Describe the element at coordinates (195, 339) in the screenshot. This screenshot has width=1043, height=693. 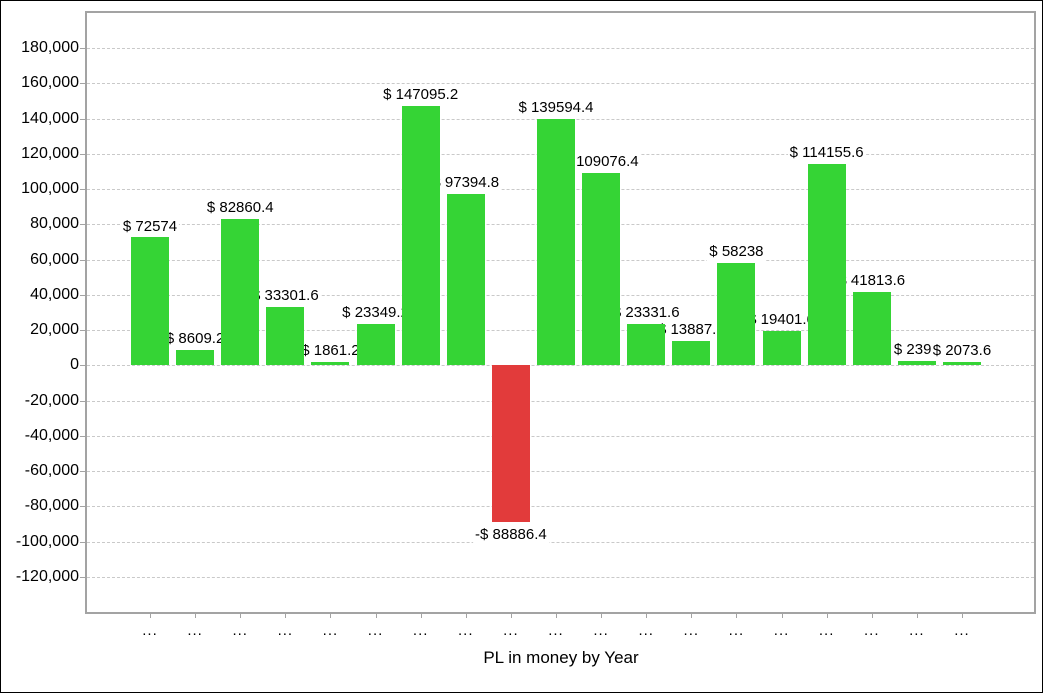
I see `bar-value-label: $ 8609.2` at that location.